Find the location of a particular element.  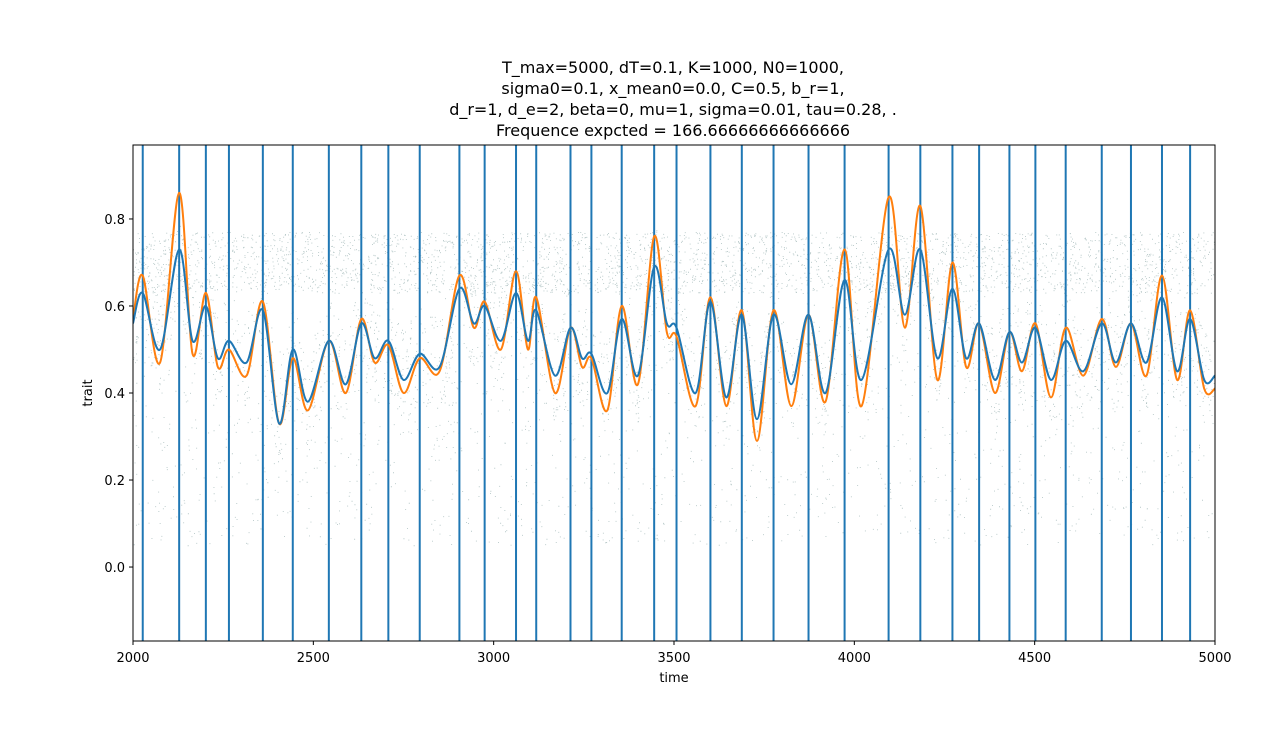

x-tick-label: 4000 is located at coordinates (854, 658).